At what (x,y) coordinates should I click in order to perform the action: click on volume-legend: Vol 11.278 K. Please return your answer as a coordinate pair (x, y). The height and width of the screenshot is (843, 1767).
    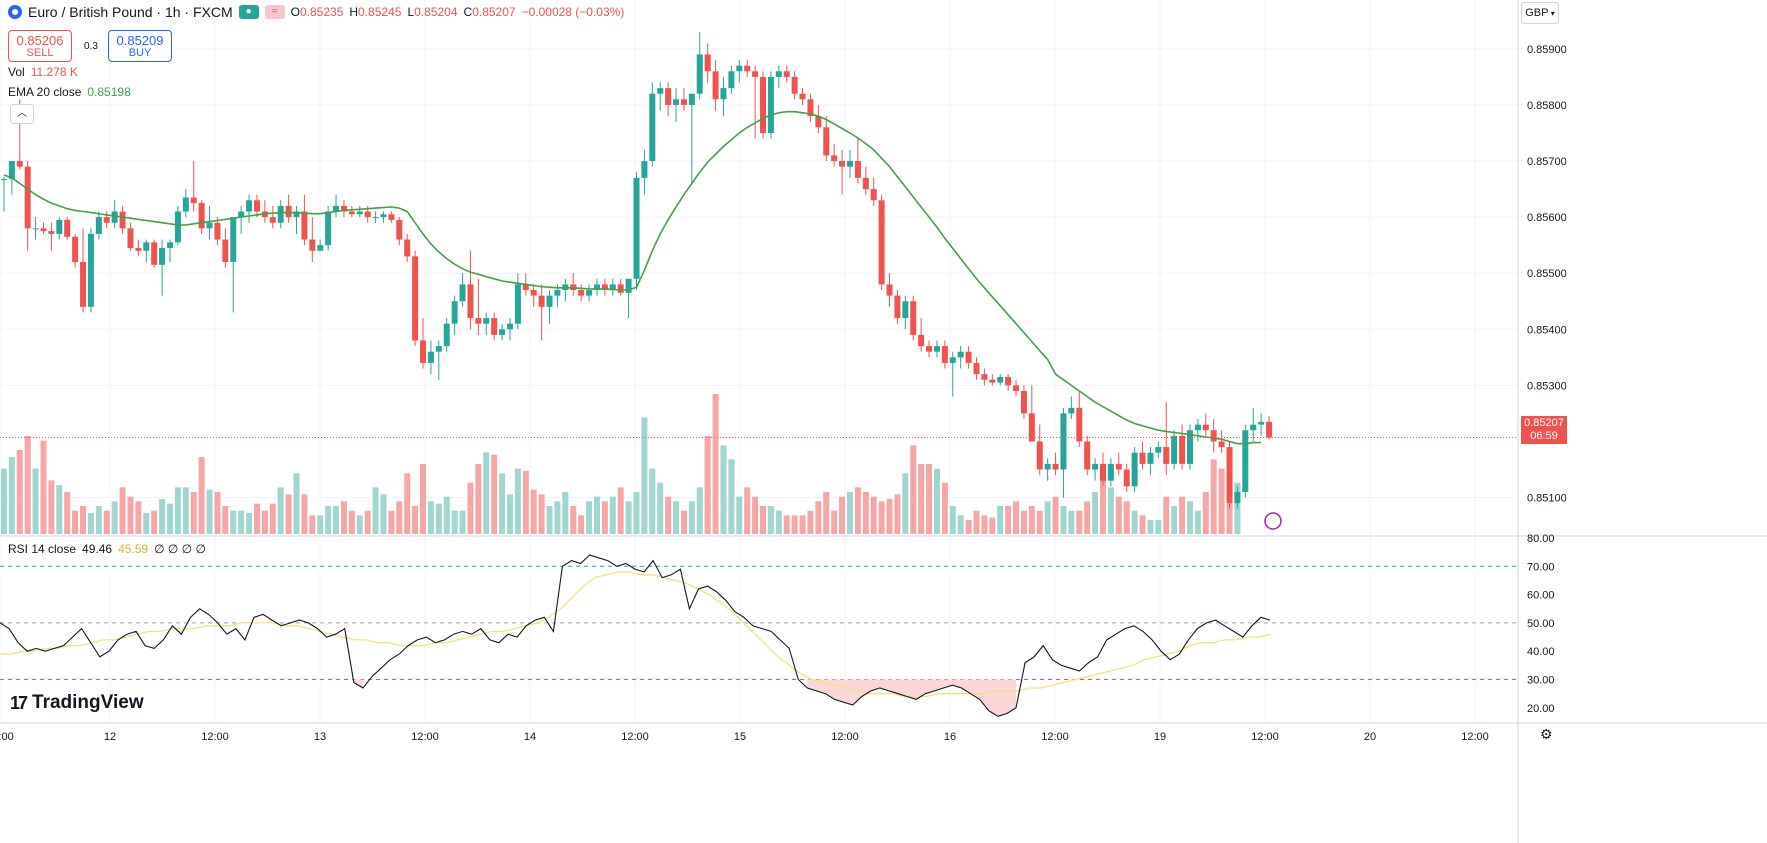
    Looking at the image, I should click on (43, 72).